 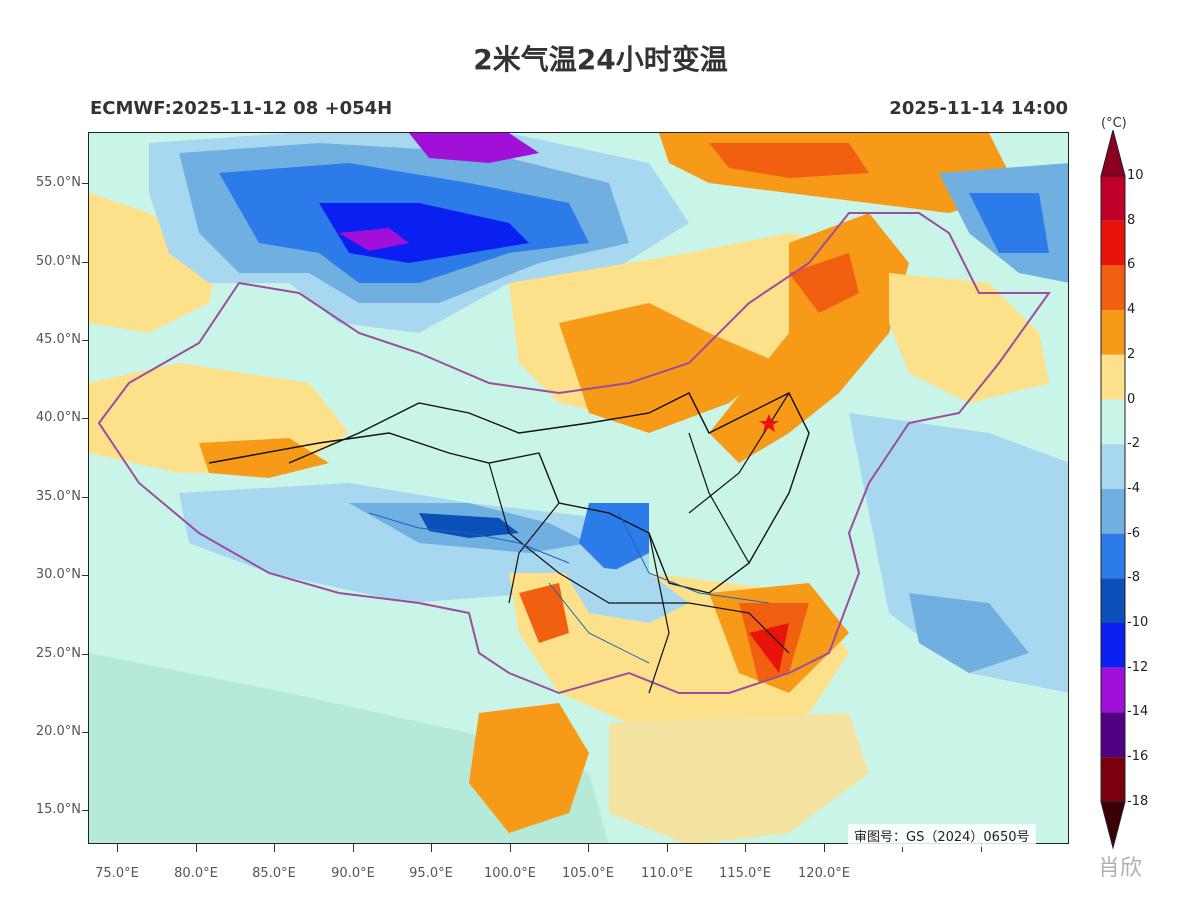 What do you see at coordinates (1133, 488) in the screenshot?
I see `colorbar-label: -4` at bounding box center [1133, 488].